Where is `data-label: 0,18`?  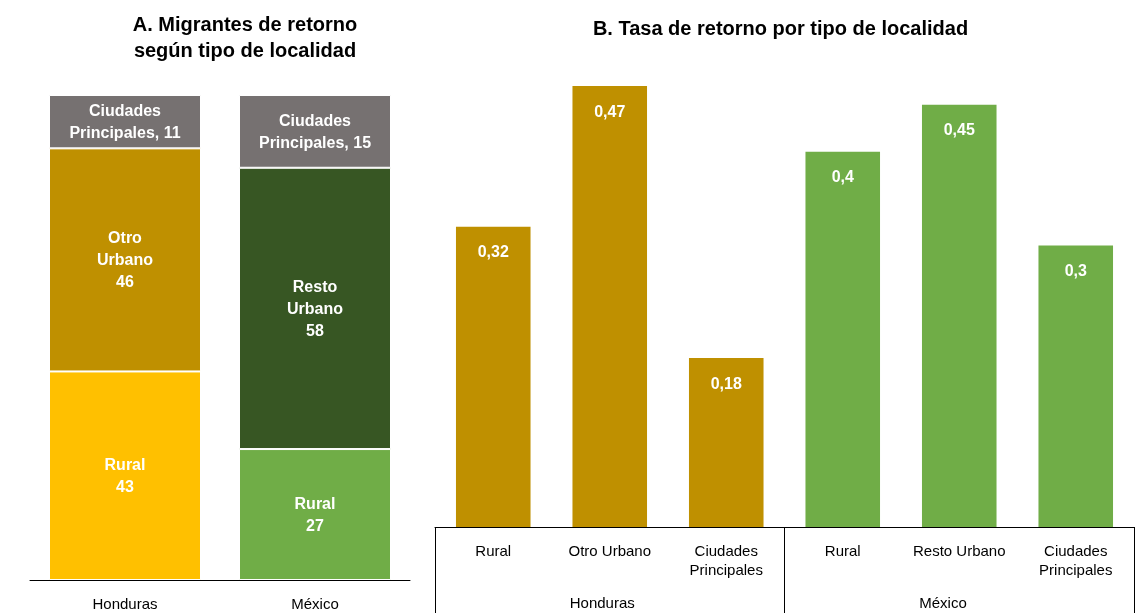 data-label: 0,18 is located at coordinates (726, 383).